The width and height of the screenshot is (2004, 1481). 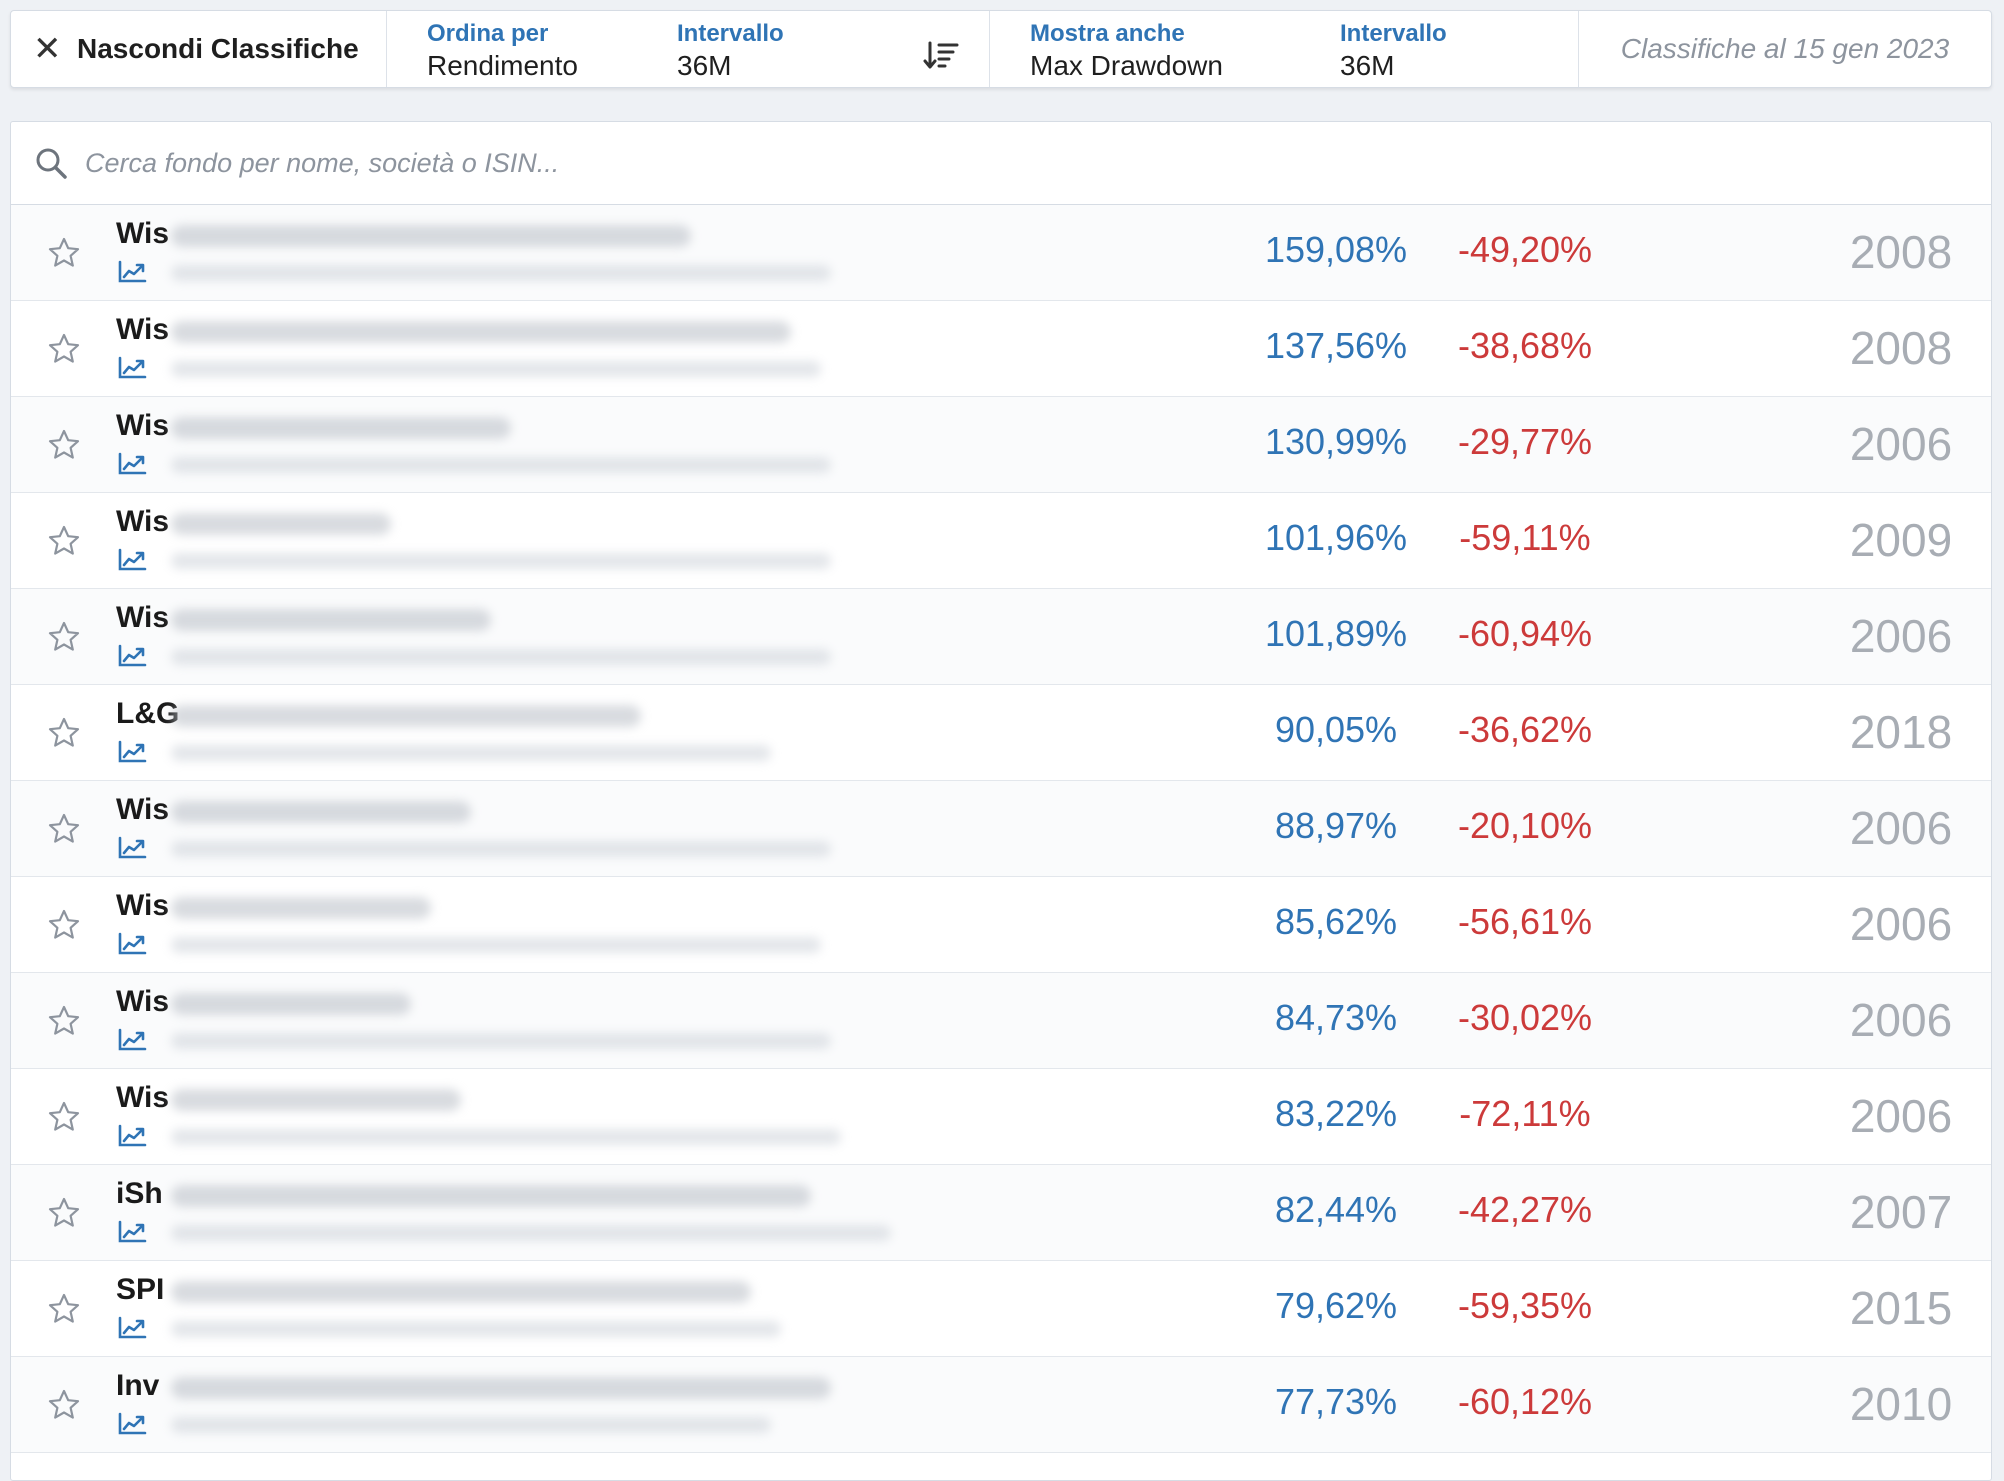 I want to click on max-drawdown-value: -49,20%, so click(x=1525, y=249).